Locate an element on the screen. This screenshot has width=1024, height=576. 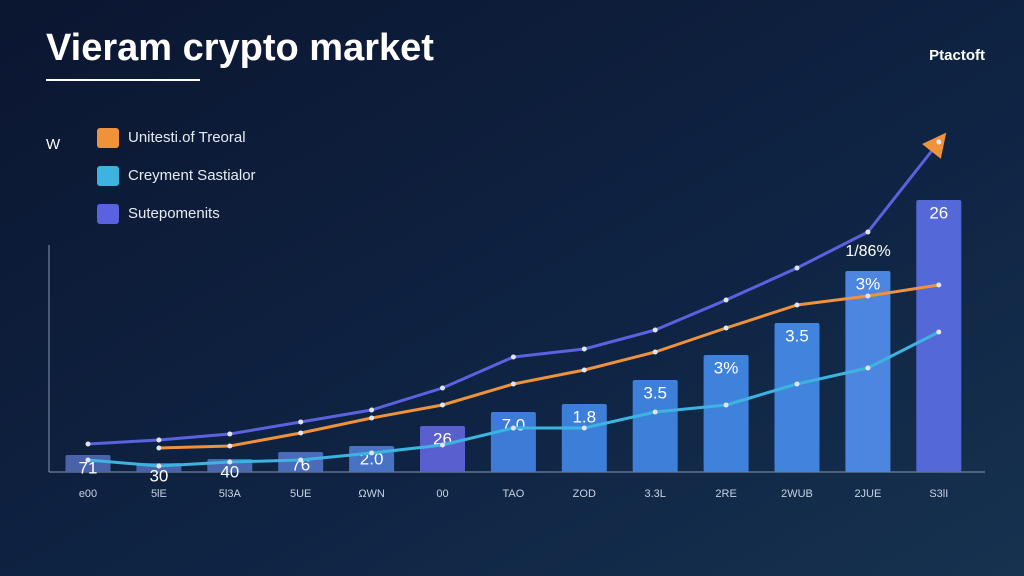
x-tick-label: ΩWN is located at coordinates (371, 494).